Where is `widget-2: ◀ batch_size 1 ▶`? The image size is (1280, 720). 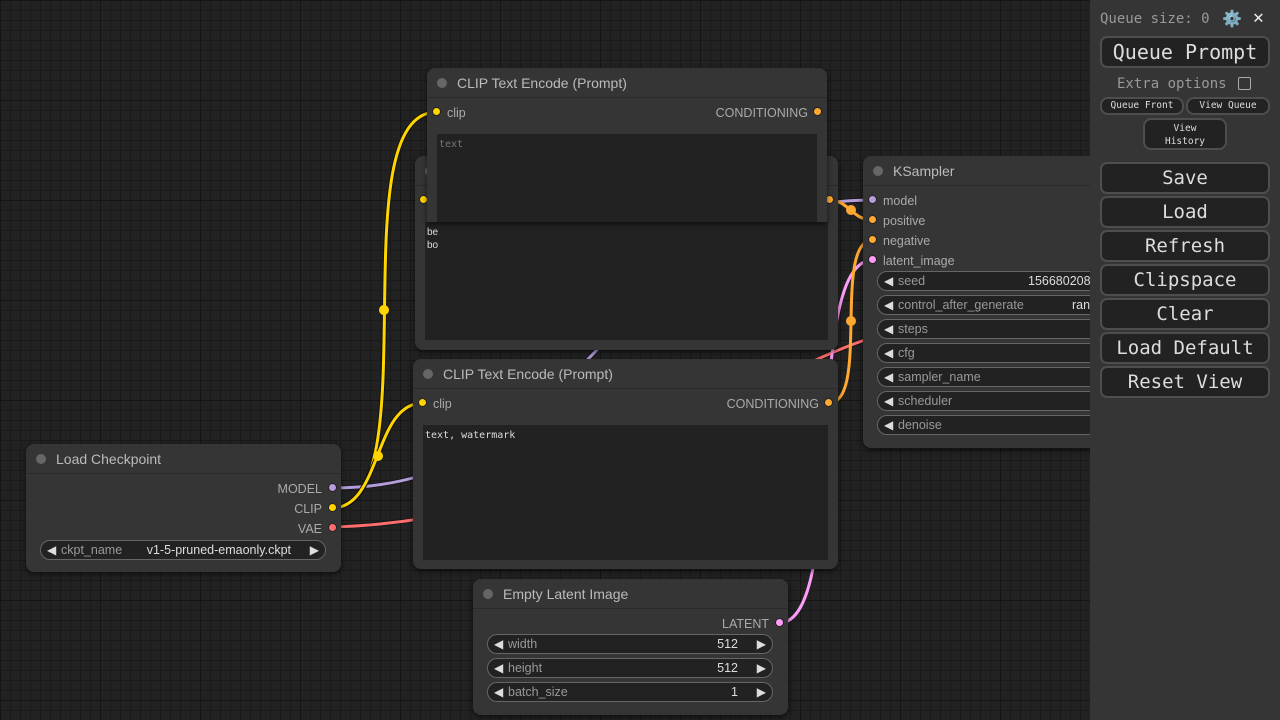
widget-2: ◀ batch_size 1 ▶ is located at coordinates (630, 692).